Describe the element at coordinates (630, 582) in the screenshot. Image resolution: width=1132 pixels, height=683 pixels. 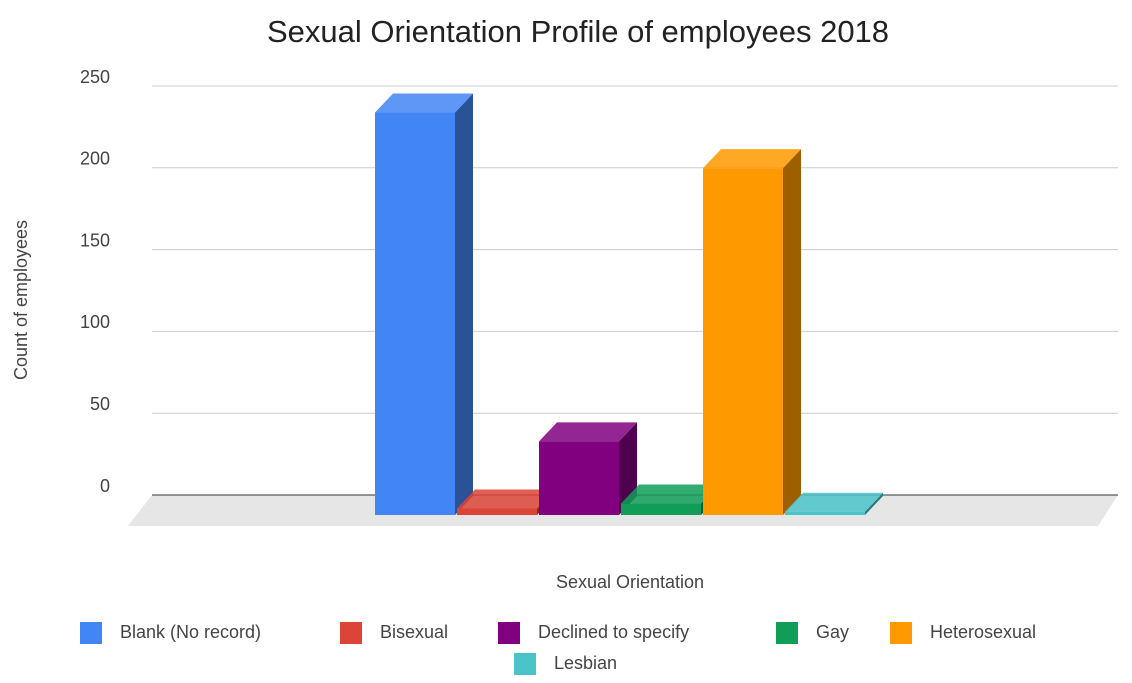
I see `x-axis-label: Sexual Orientation` at that location.